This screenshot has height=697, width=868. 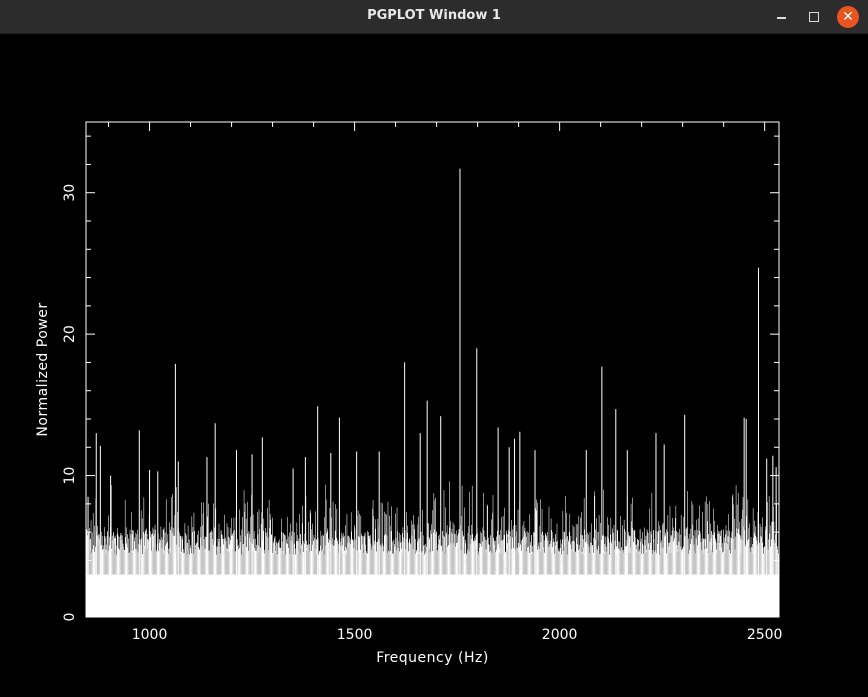 What do you see at coordinates (43, 369) in the screenshot?
I see `y-axis-label: Normalized Power` at bounding box center [43, 369].